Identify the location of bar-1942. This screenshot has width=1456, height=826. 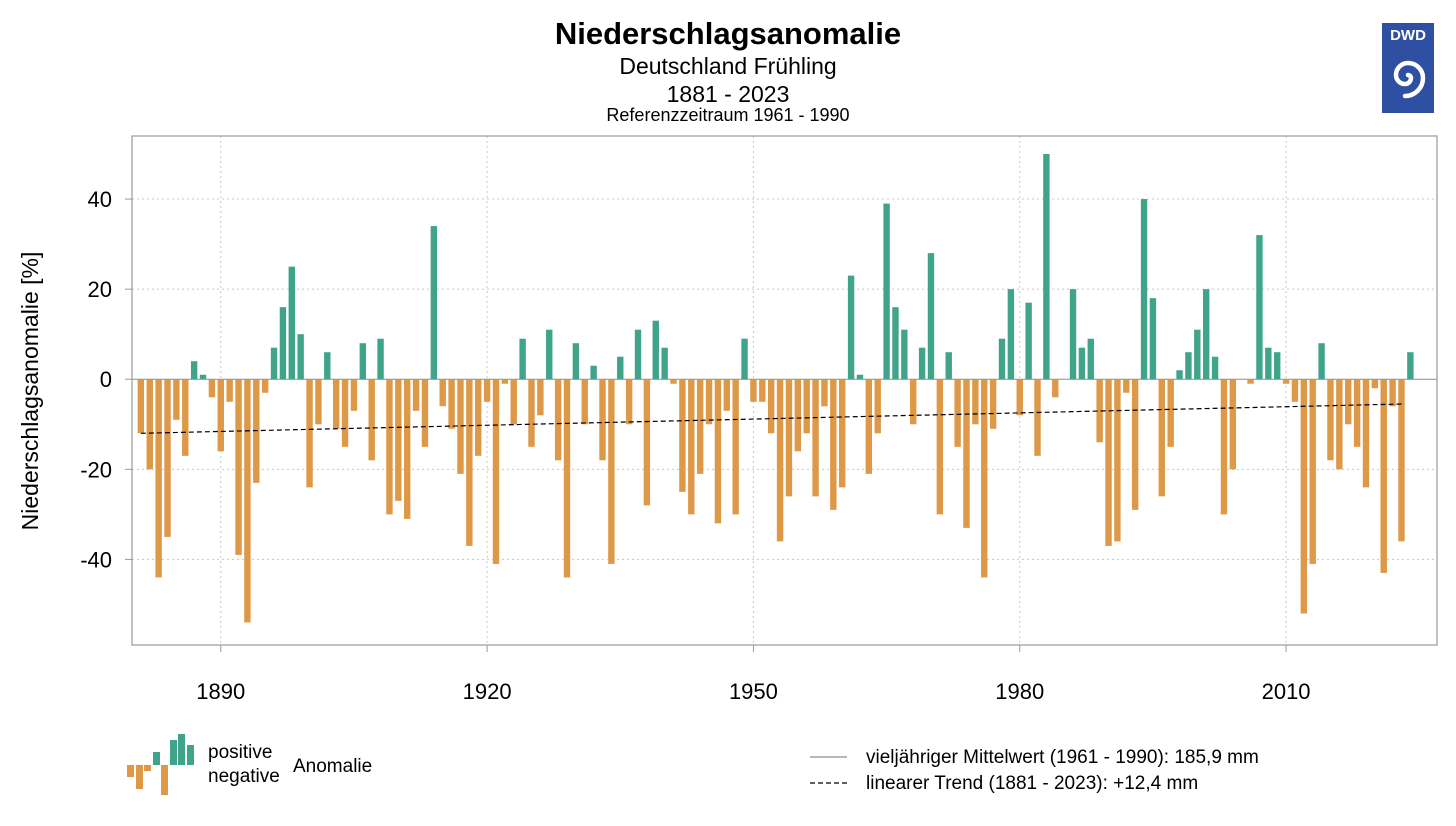
(682, 435).